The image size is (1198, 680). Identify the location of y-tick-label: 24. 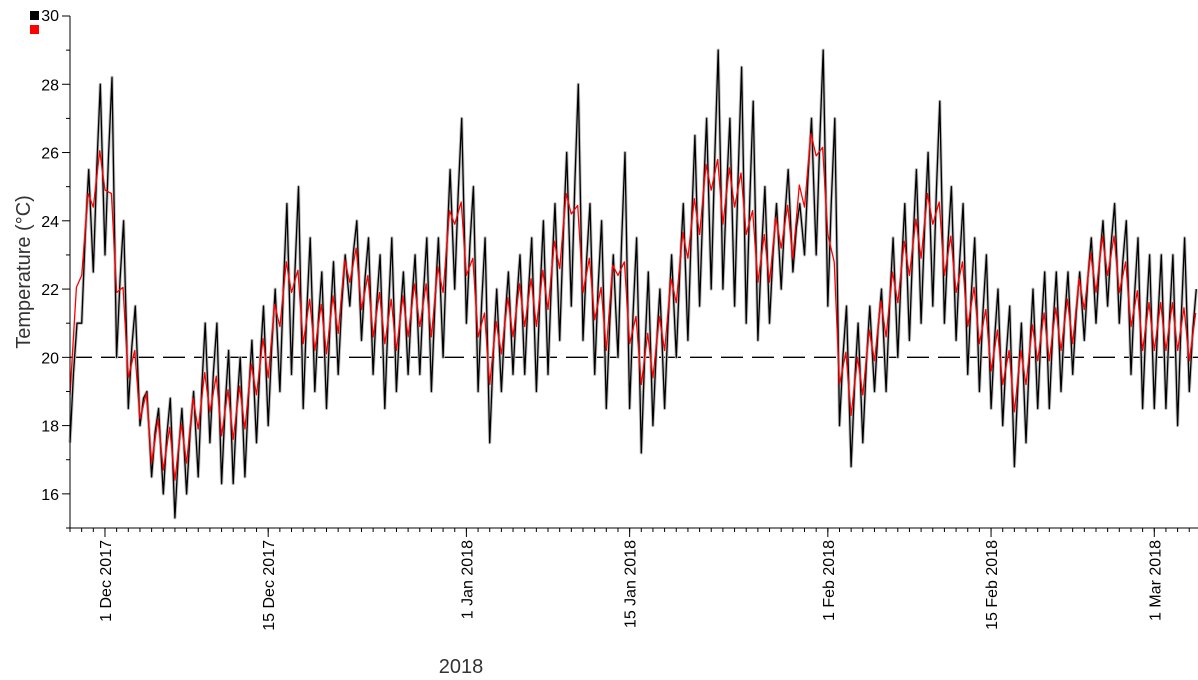
(50, 222).